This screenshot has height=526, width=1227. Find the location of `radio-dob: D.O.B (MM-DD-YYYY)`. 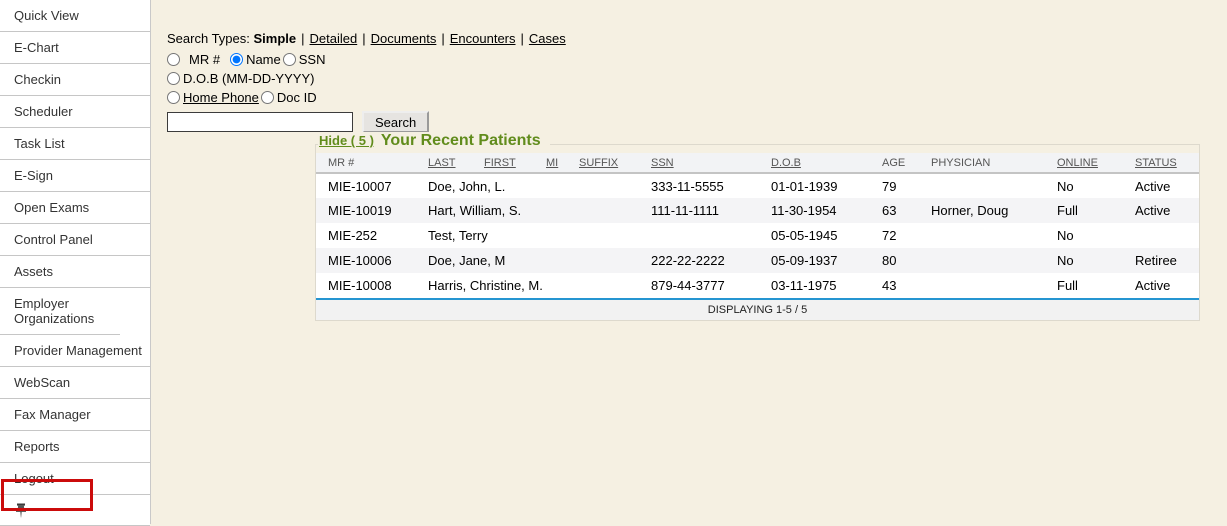

radio-dob: D.O.B (MM-DD-YYYY) is located at coordinates (240, 78).